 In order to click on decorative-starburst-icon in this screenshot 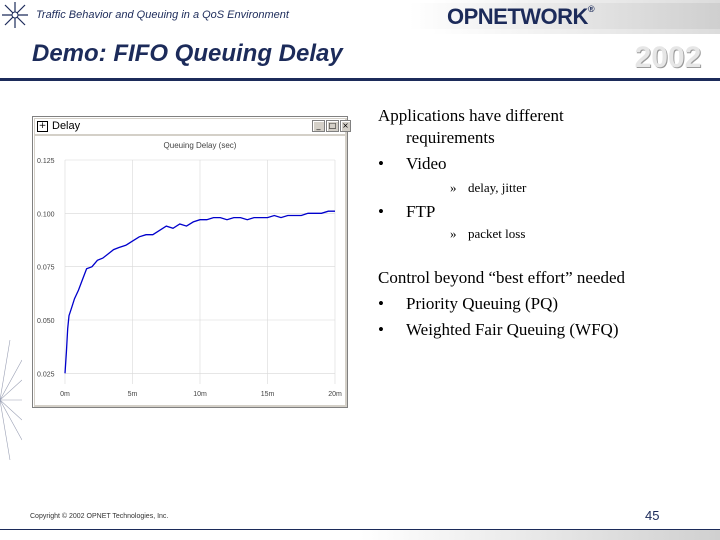, I will do `click(11, 400)`.